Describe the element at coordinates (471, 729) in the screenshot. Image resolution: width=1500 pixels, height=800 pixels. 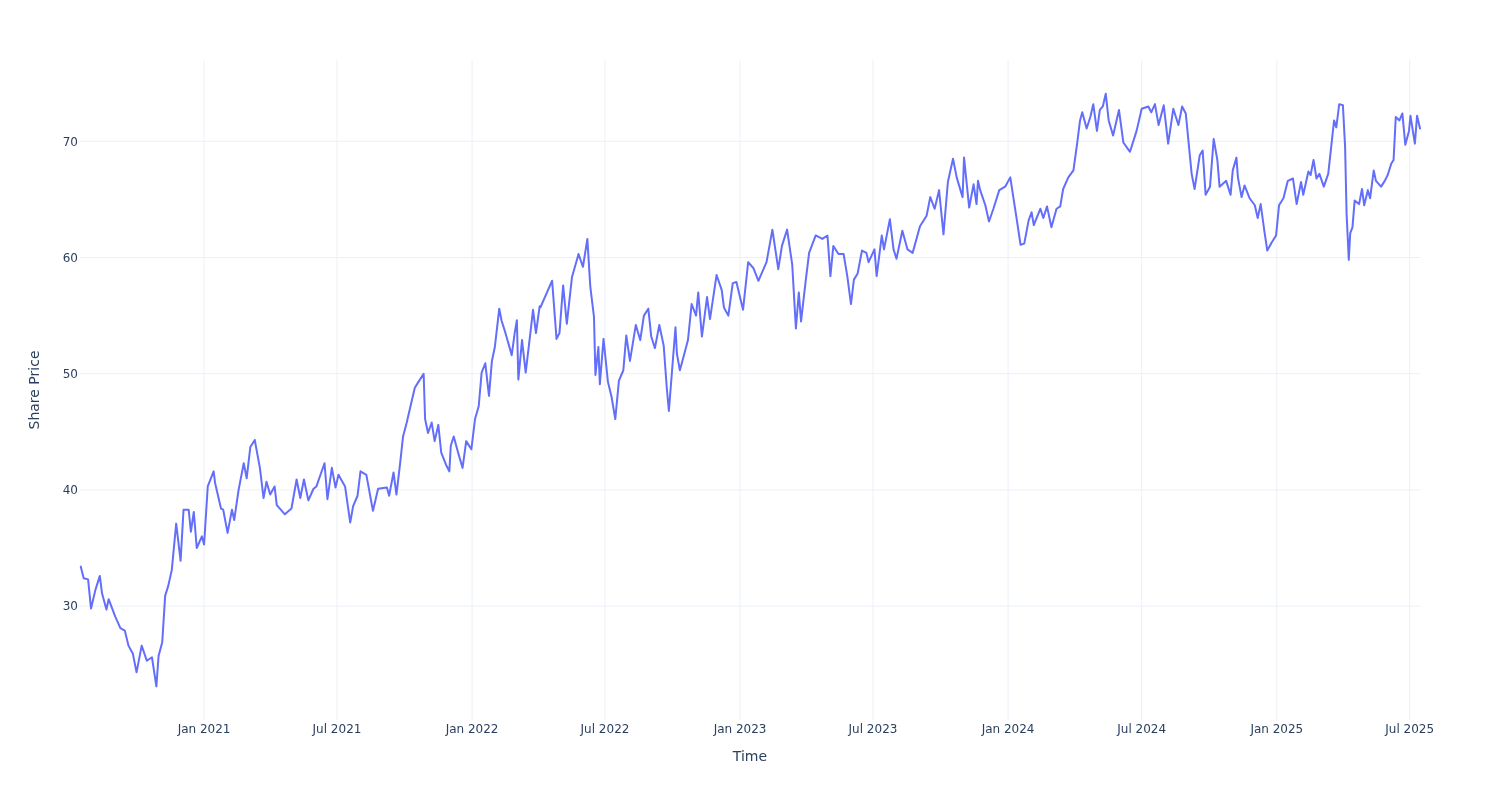
I see `x-tick-label: Jan 2022` at that location.